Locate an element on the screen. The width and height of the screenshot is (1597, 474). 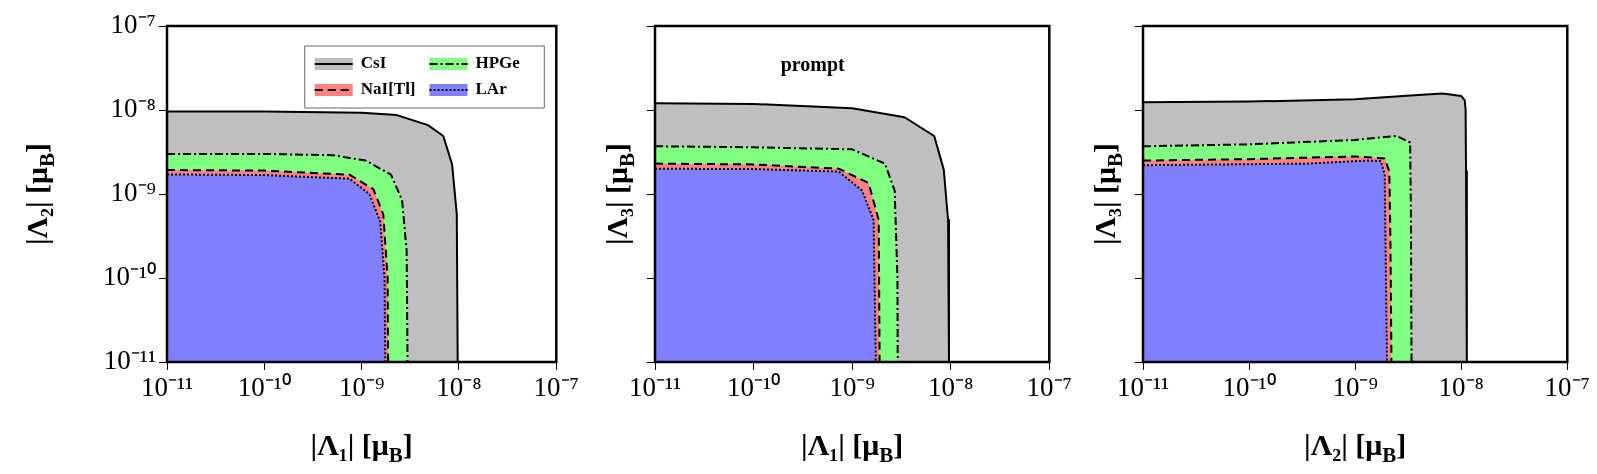
legend-label: NaI[Tl] is located at coordinates (388, 89).